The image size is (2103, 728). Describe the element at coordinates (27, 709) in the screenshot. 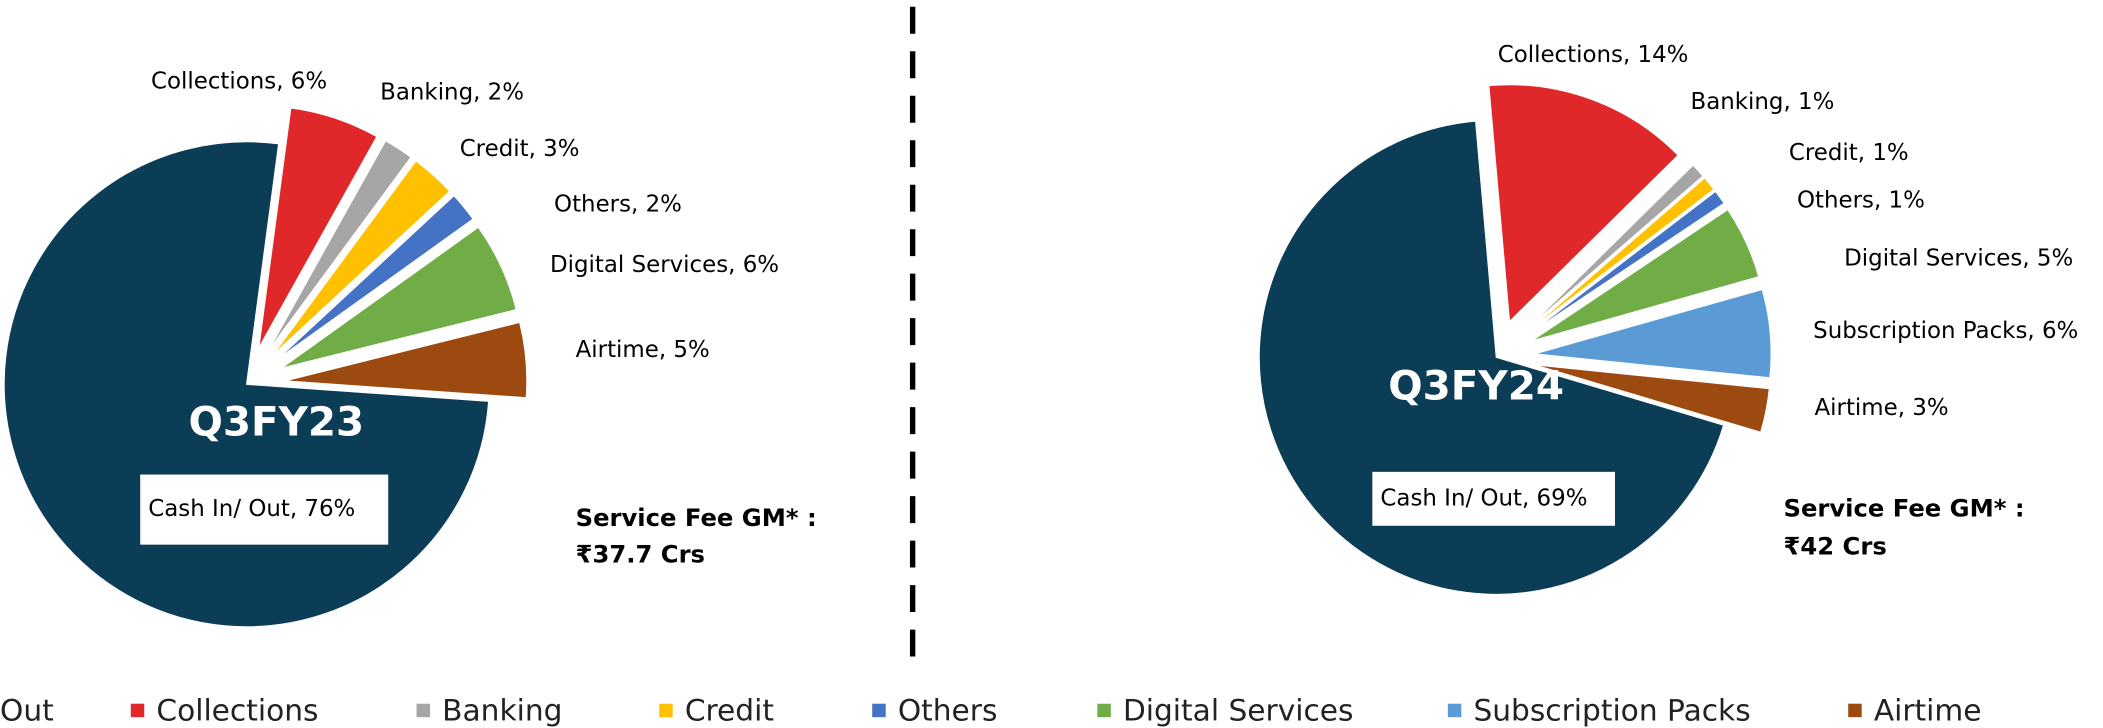

I see `legend-label: Cash In/ Out` at that location.